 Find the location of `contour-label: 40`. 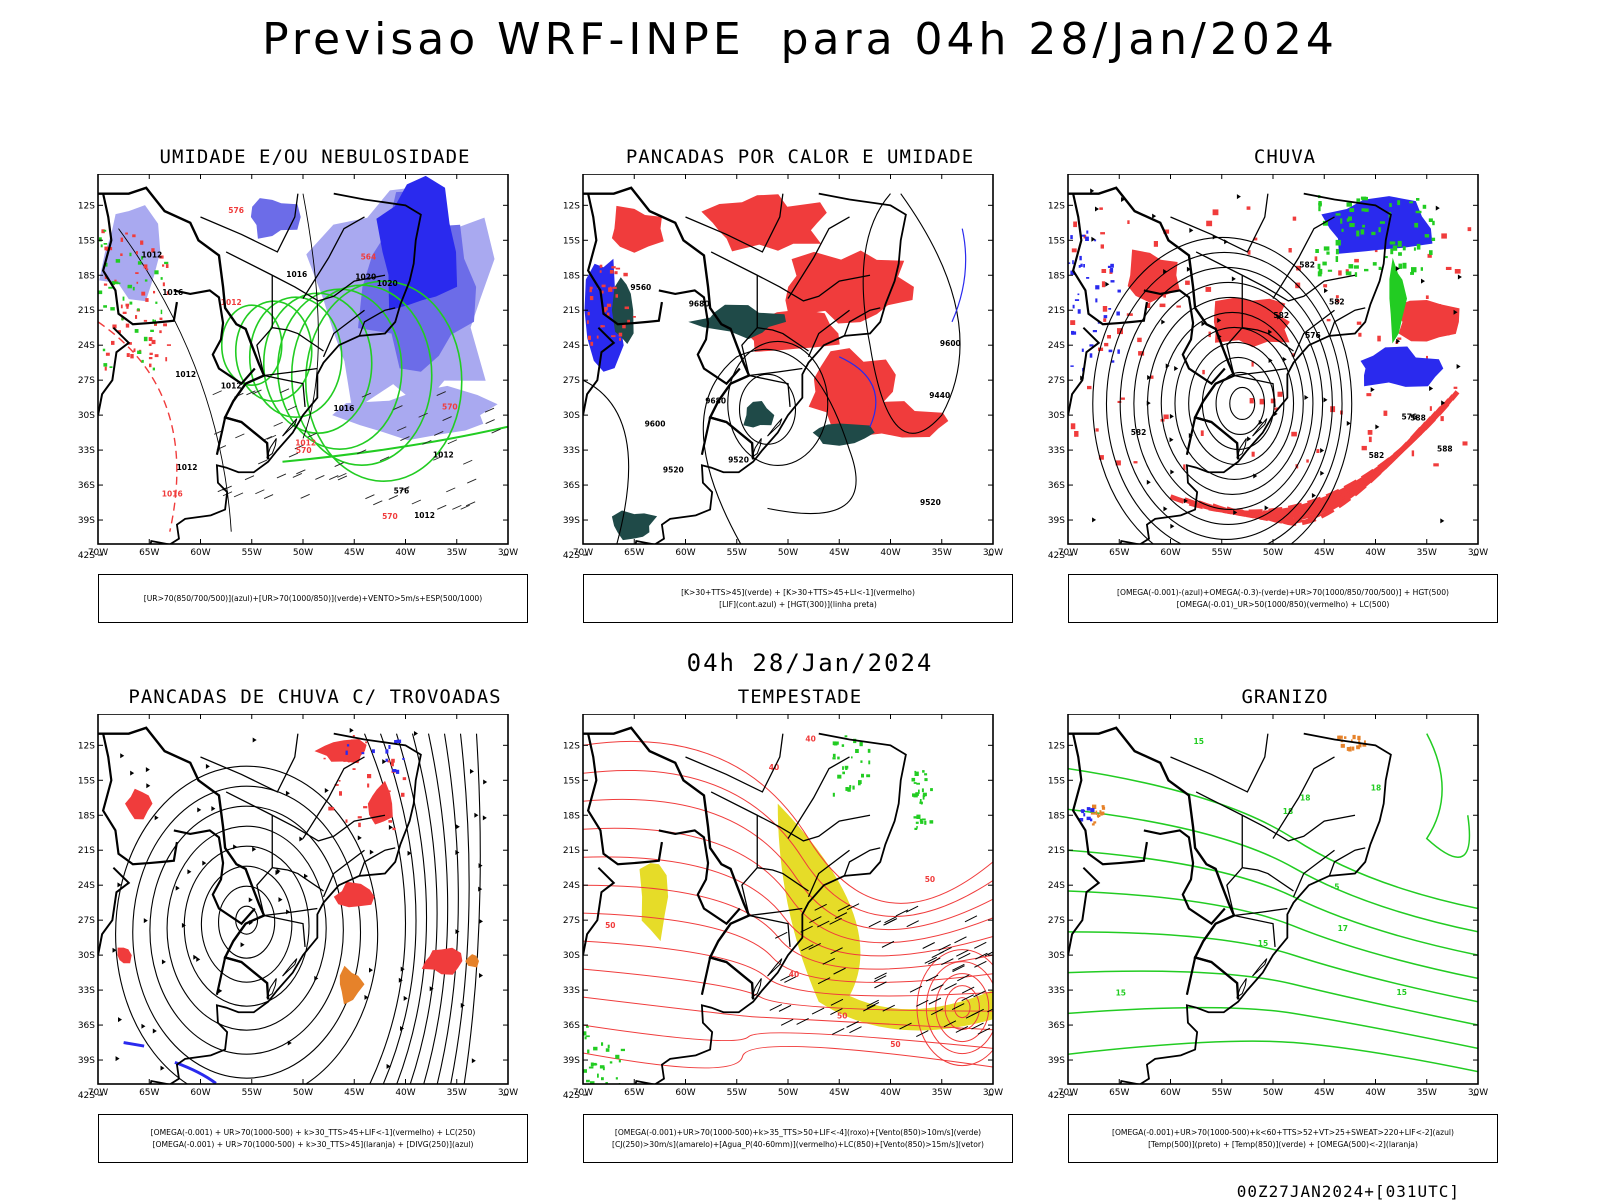

contour-label: 40 is located at coordinates (794, 974).